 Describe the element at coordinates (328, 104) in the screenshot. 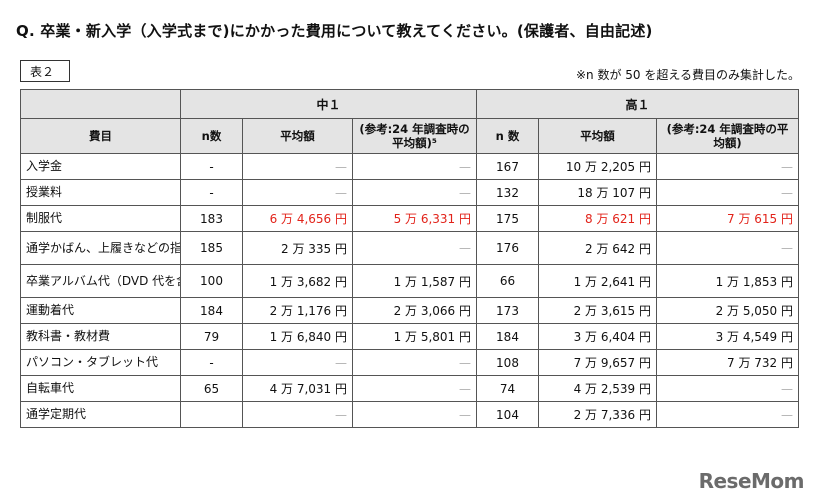

I see `group-header-middle: 中１` at that location.